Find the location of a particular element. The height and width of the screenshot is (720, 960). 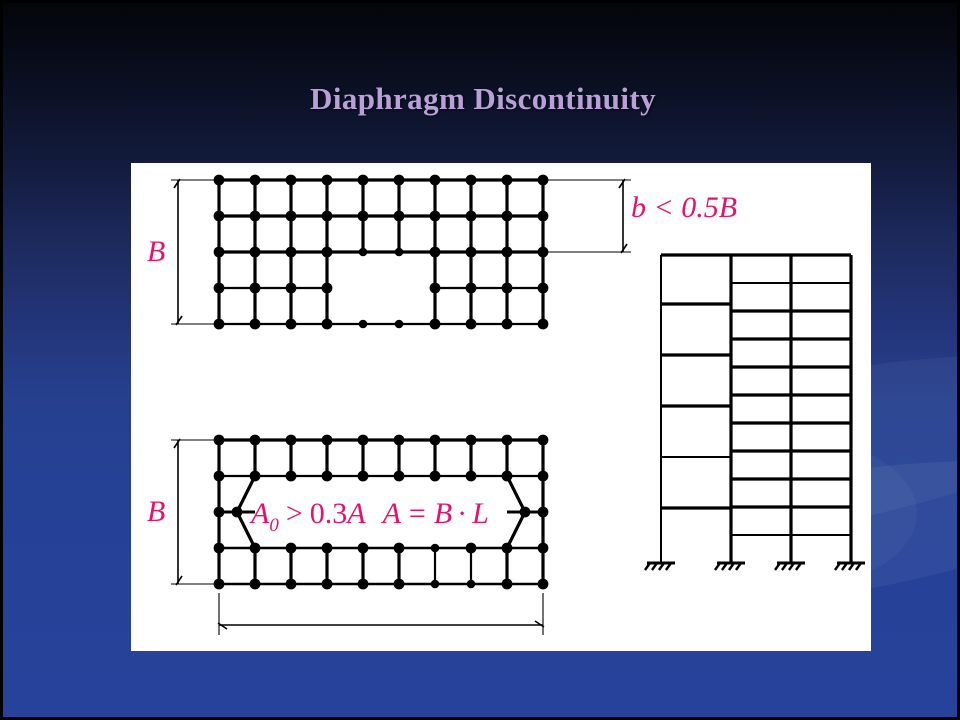

bottom-plan-witness-lines is located at coordinates (357, 537).